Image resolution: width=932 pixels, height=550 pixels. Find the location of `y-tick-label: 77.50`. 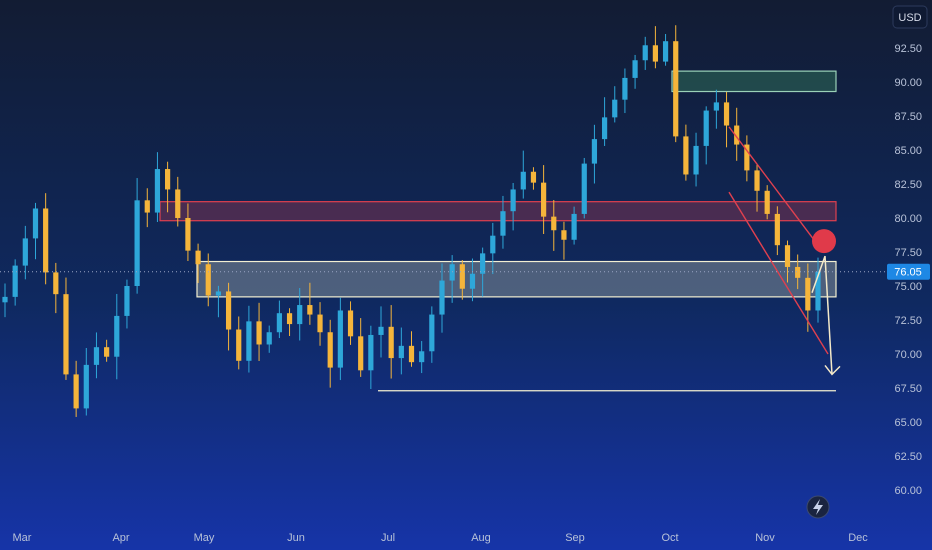

y-tick-label: 77.50 is located at coordinates (908, 253).